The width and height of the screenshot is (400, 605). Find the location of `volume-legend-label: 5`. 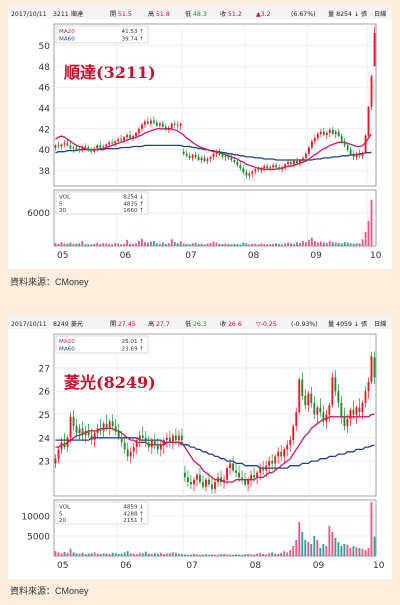

volume-legend-label: 5 is located at coordinates (61, 204).